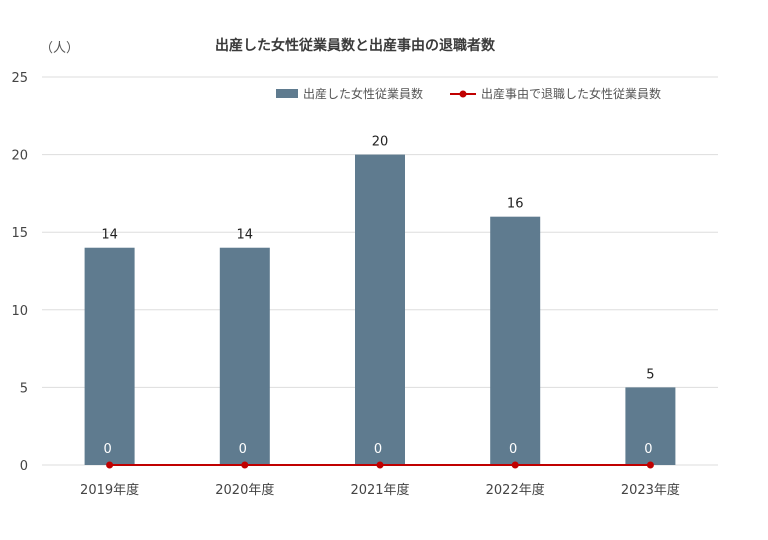 Image resolution: width=768 pixels, height=540 pixels. I want to click on legend-line-marker, so click(463, 94).